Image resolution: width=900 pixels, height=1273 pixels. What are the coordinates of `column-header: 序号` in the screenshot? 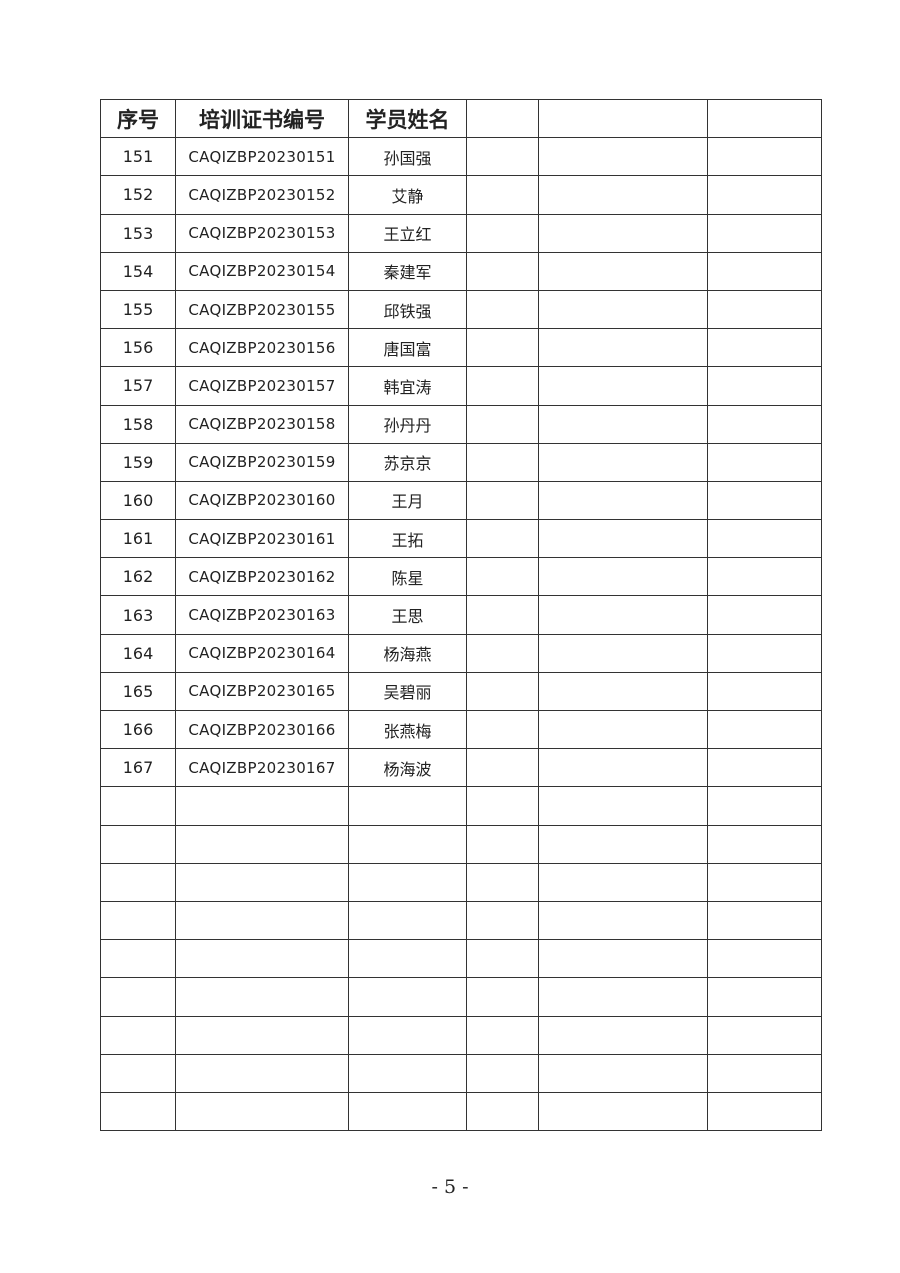 It's located at (138, 118).